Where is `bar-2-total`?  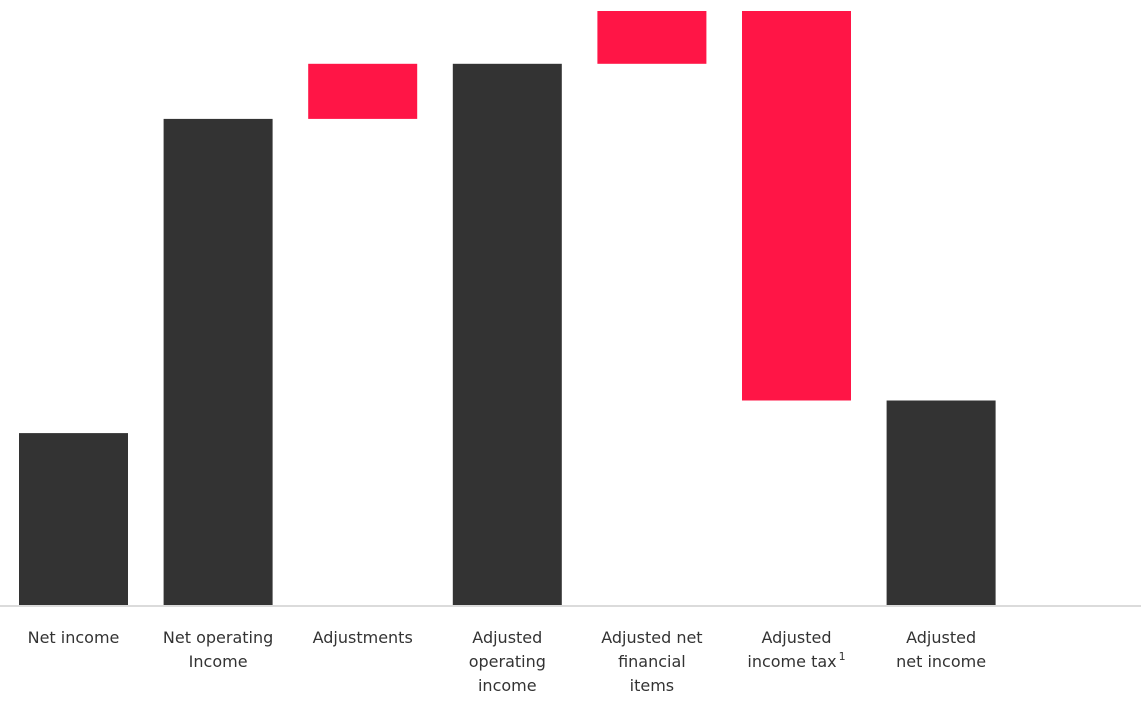 bar-2-total is located at coordinates (218, 362).